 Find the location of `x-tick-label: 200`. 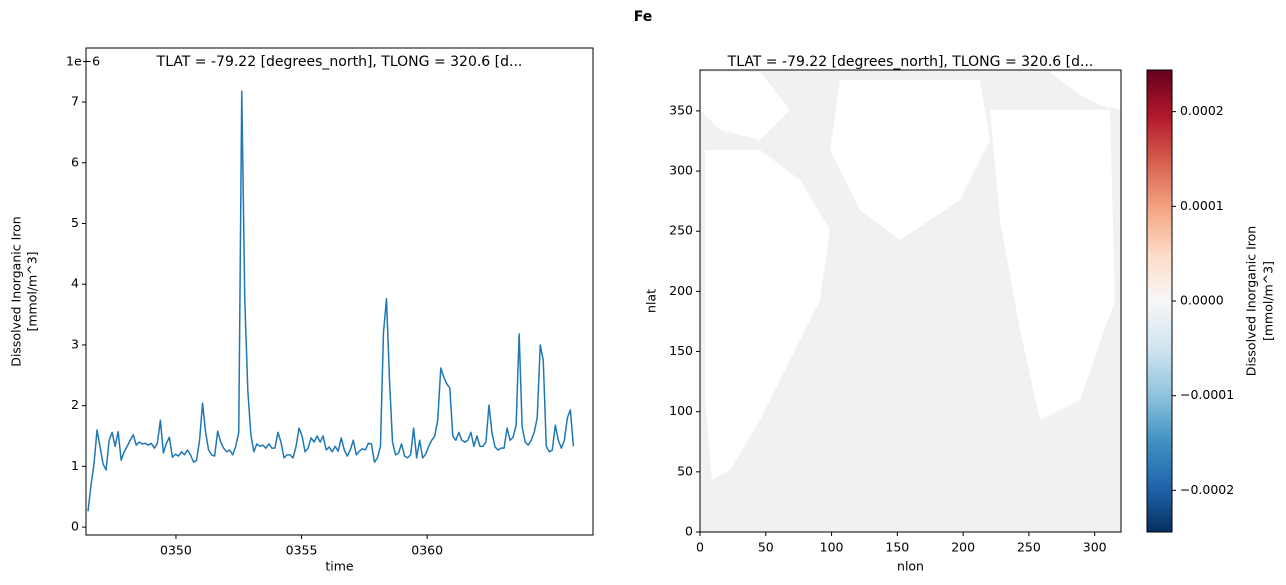

x-tick-label: 200 is located at coordinates (963, 547).